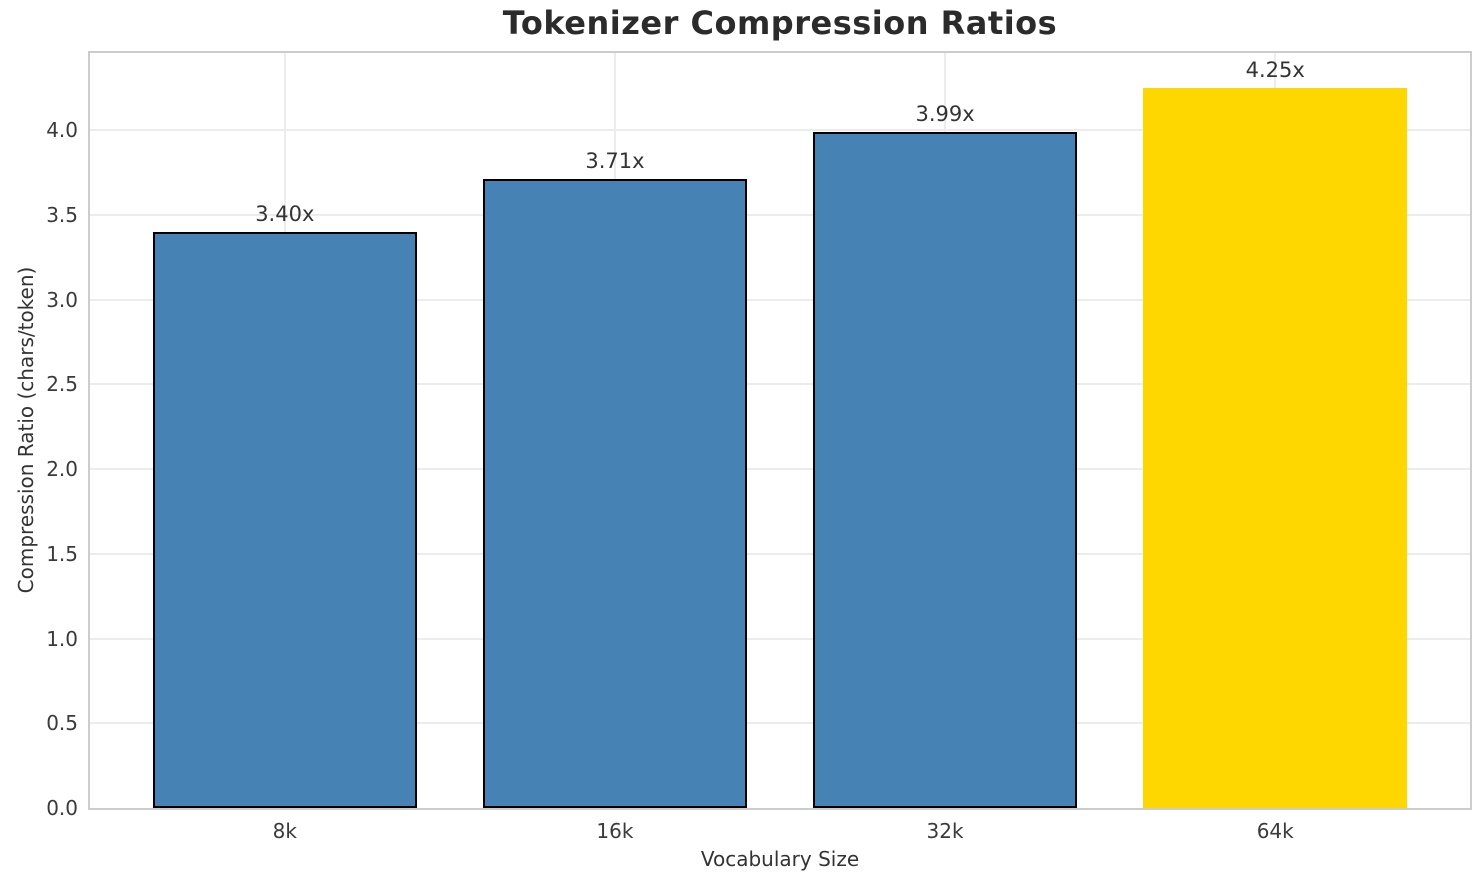 Image resolution: width=1484 pixels, height=885 pixels. I want to click on x-tick-label: 8k, so click(284, 831).